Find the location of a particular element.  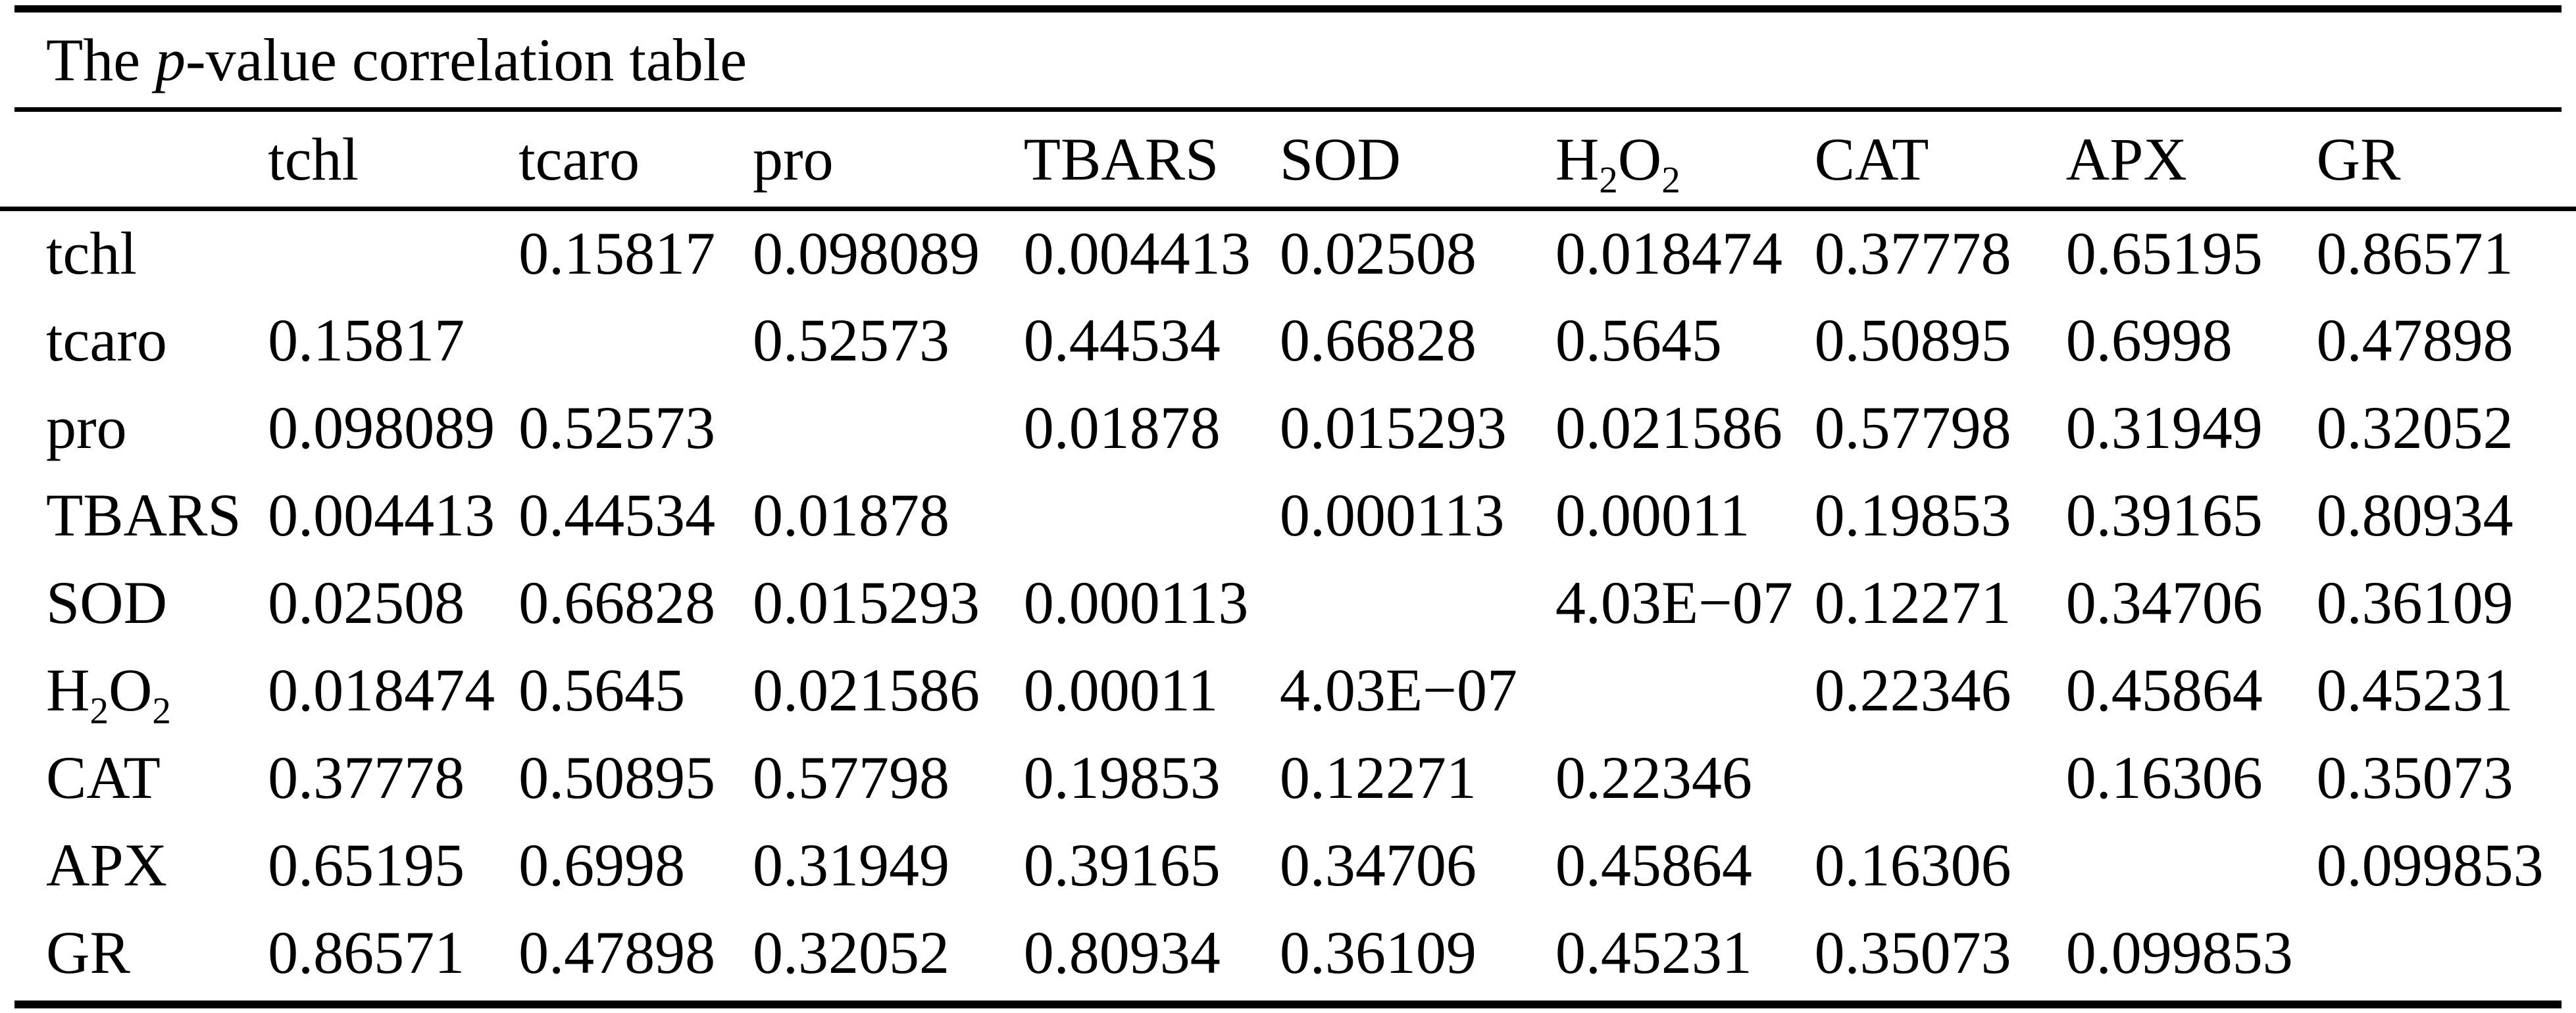

top-rule is located at coordinates (1288, 8).